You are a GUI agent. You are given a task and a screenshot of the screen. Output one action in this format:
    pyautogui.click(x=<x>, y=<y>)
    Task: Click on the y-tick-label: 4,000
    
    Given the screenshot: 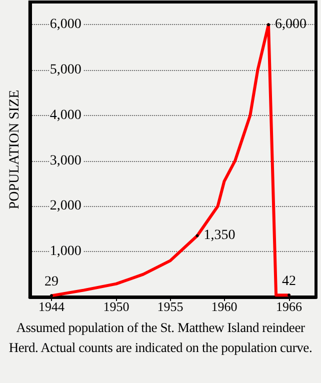 What is the action you would take?
    pyautogui.click(x=66, y=115)
    